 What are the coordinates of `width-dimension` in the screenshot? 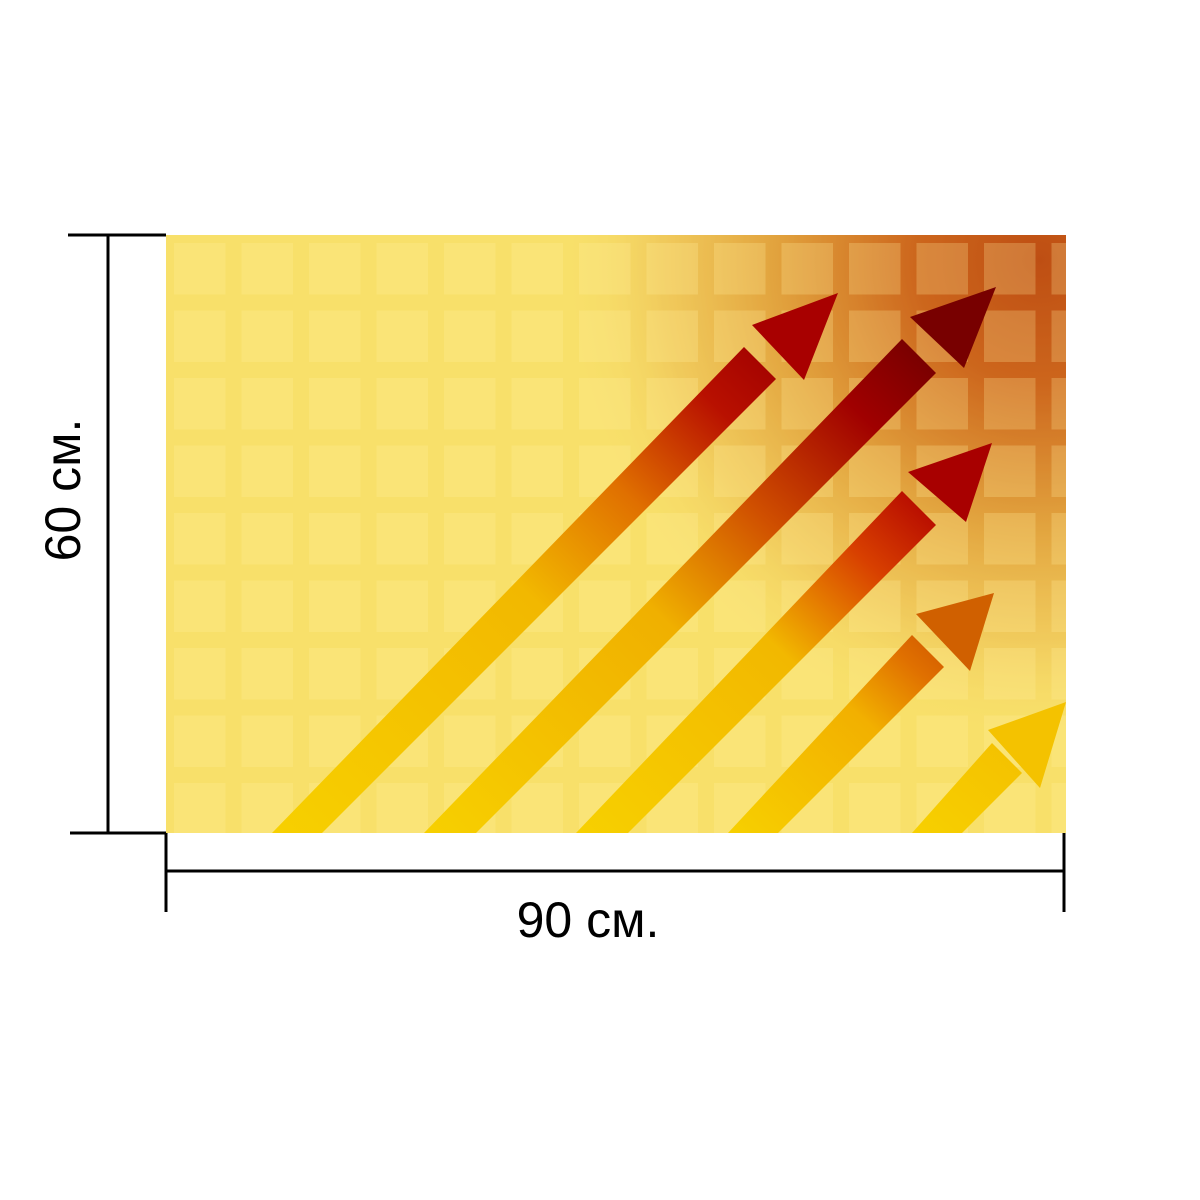 It's located at (615, 872).